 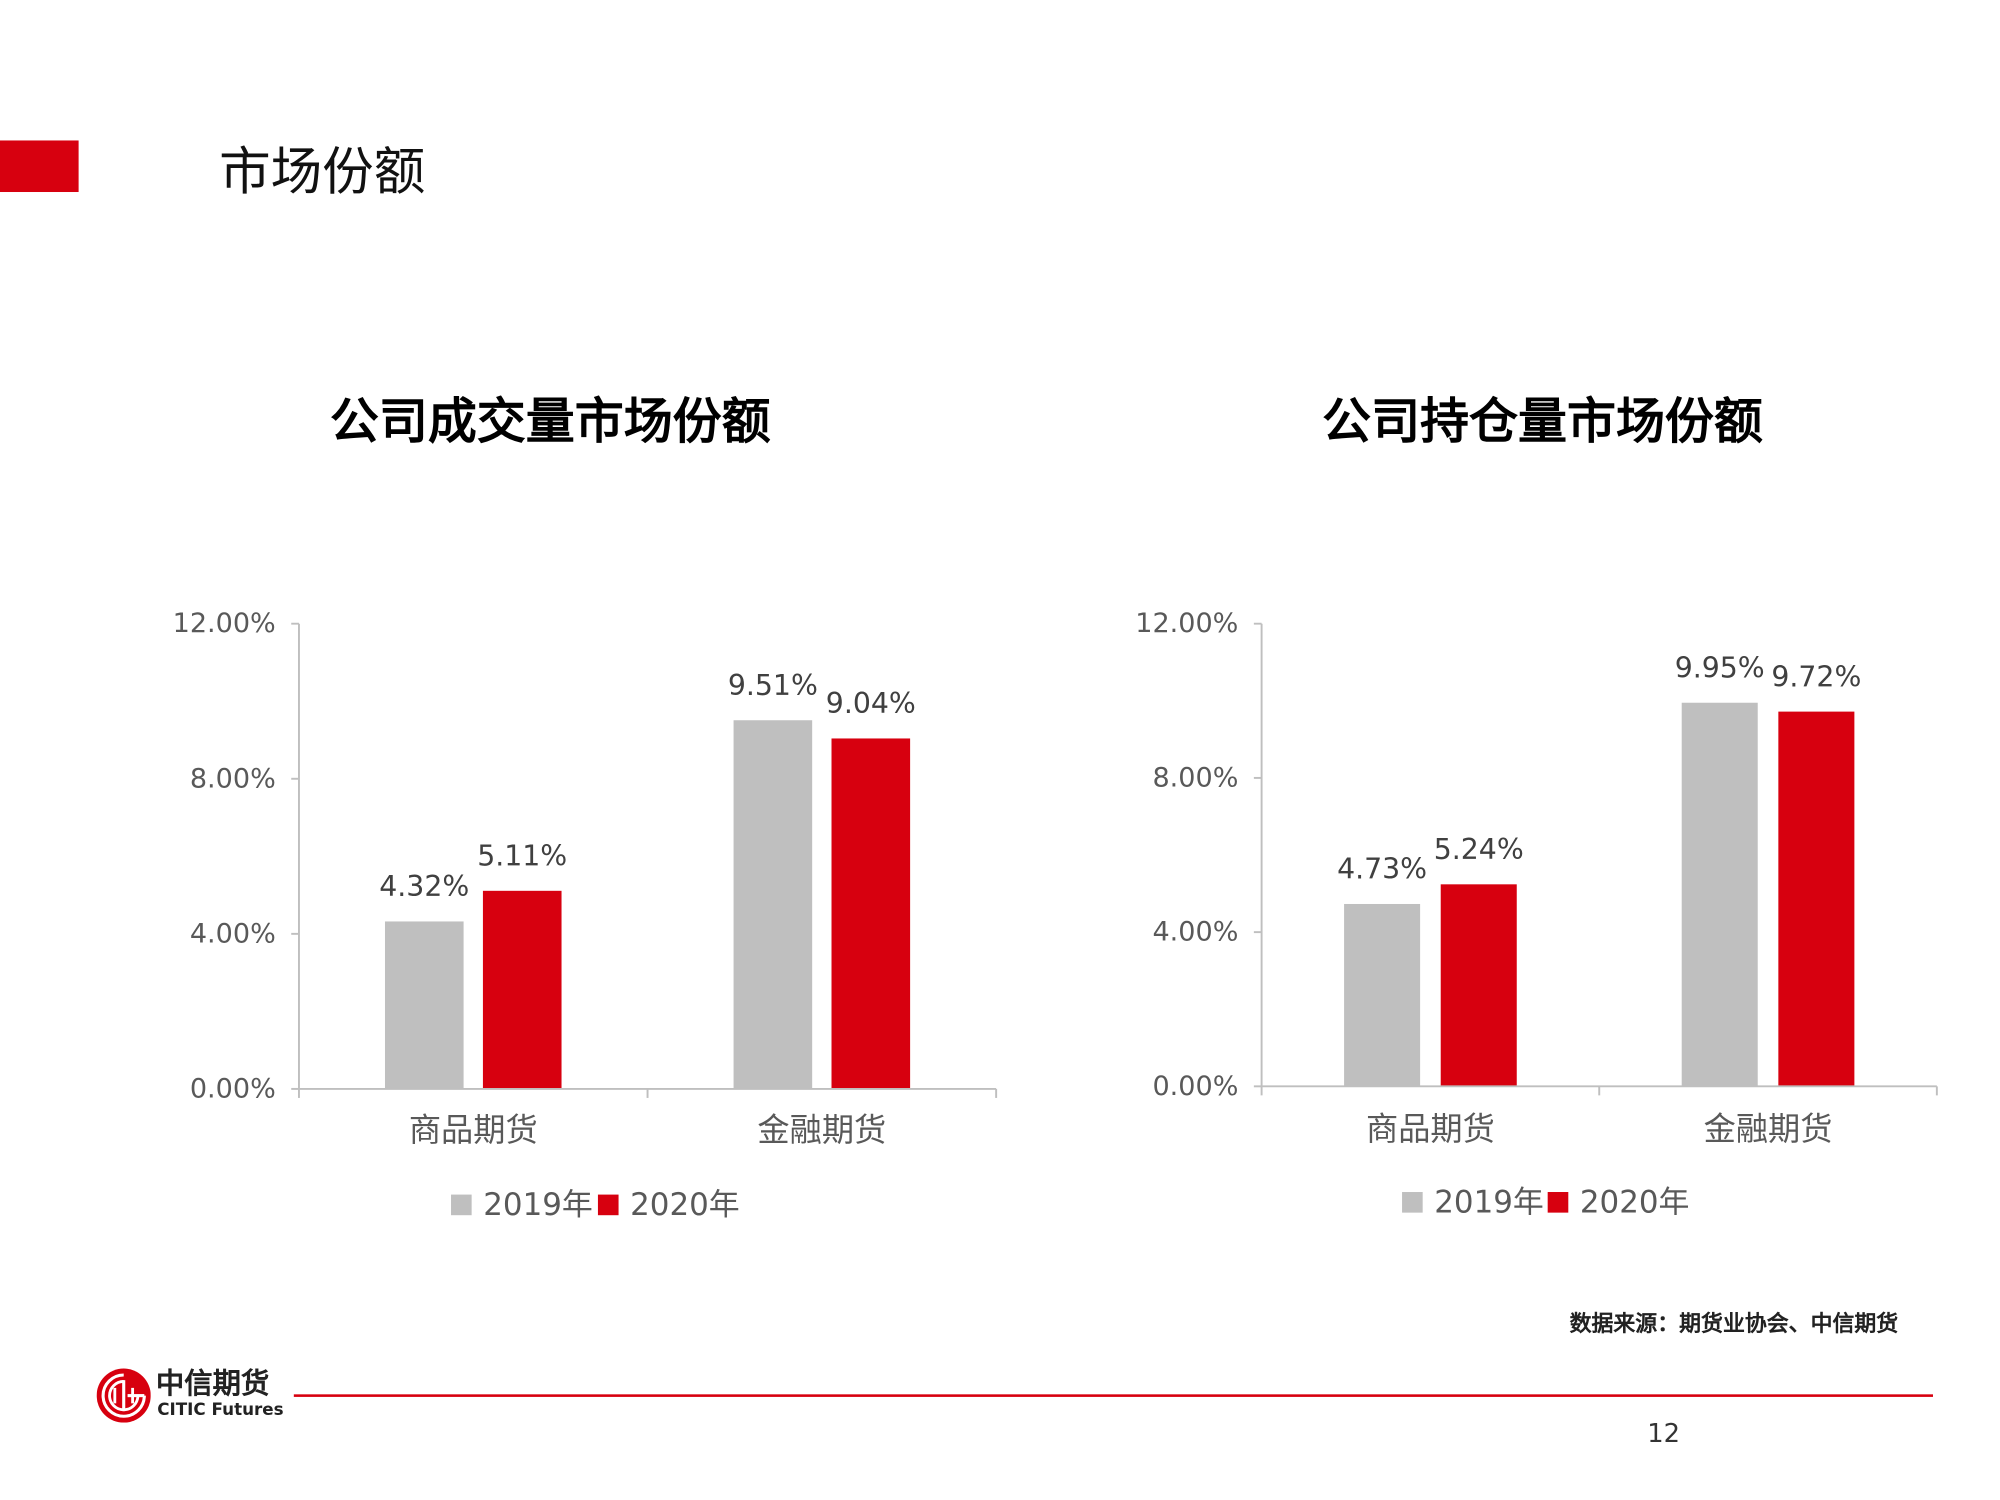 I want to click on bar-value-label: 9.51%, so click(x=773, y=685).